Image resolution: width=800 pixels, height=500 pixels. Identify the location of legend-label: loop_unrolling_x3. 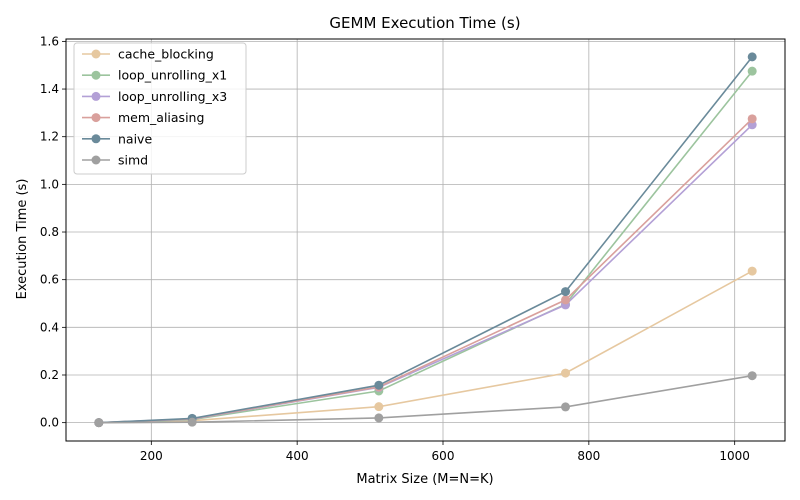
(172, 96).